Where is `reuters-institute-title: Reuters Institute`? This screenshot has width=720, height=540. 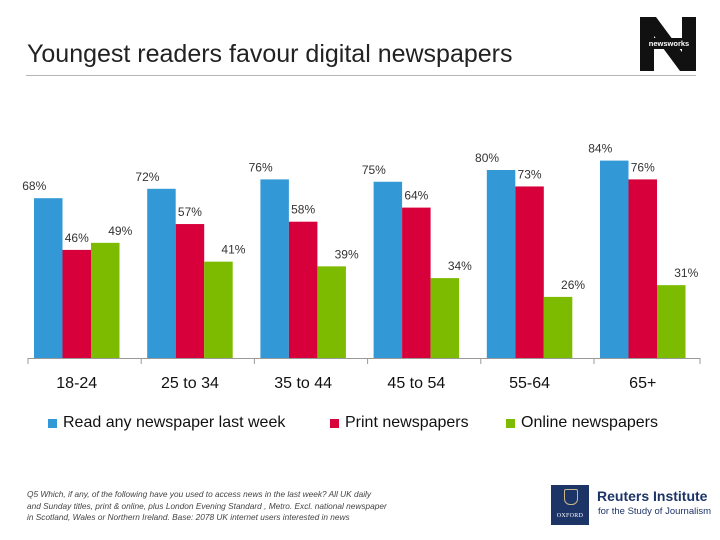 reuters-institute-title: Reuters Institute is located at coordinates (652, 496).